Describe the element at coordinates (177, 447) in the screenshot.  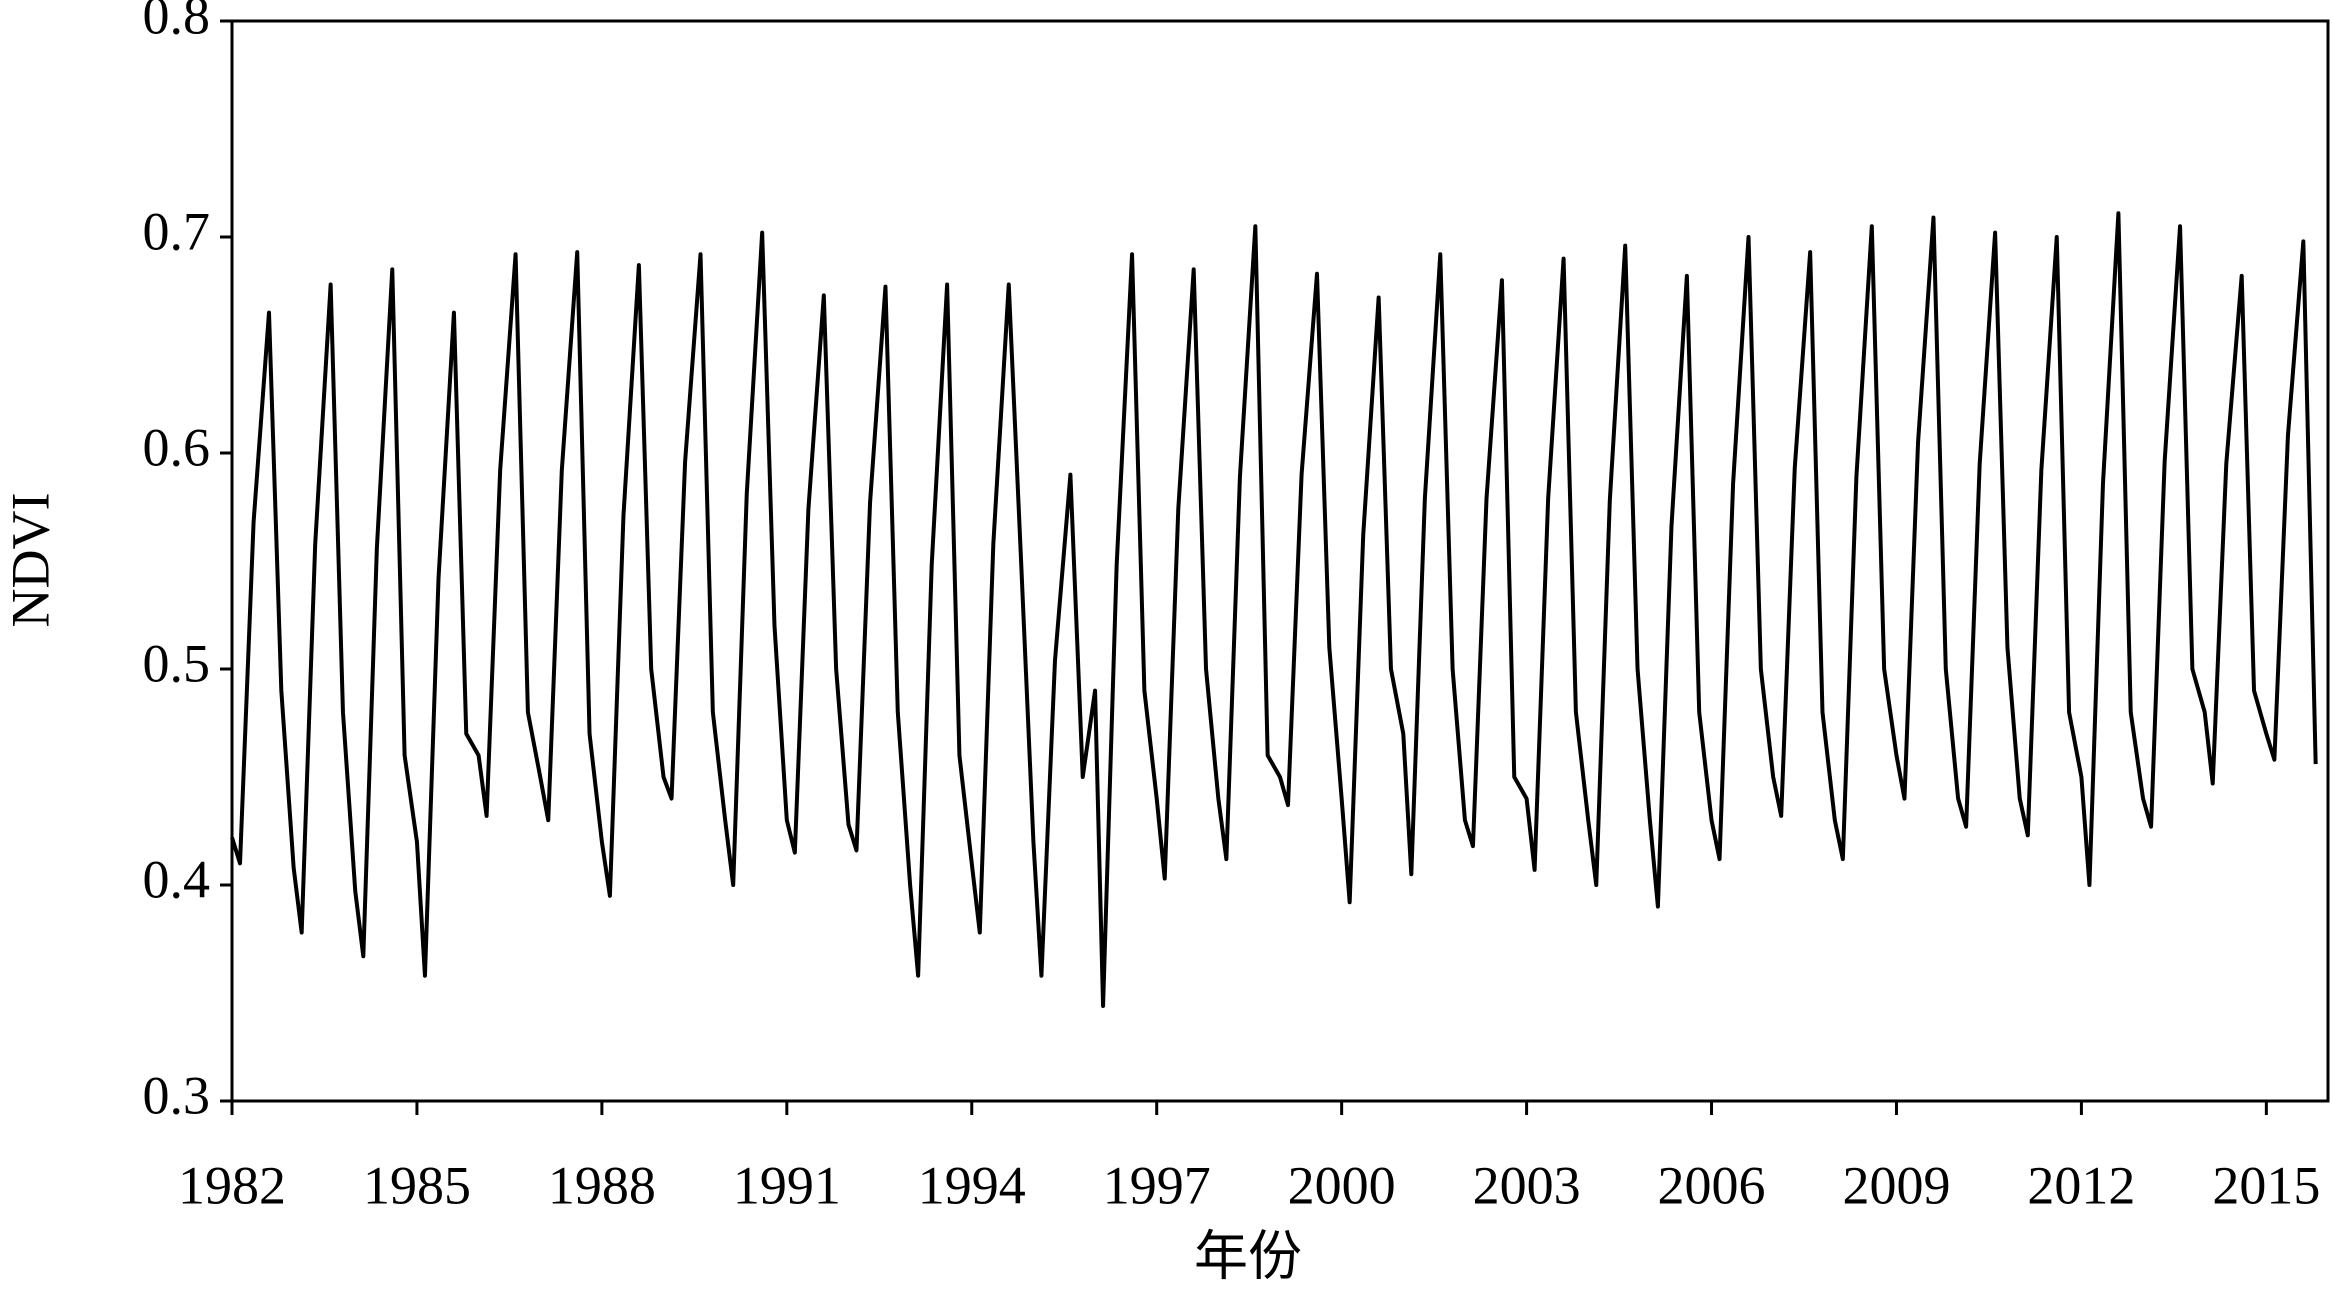
I see `y-tick-label: 0.6` at that location.